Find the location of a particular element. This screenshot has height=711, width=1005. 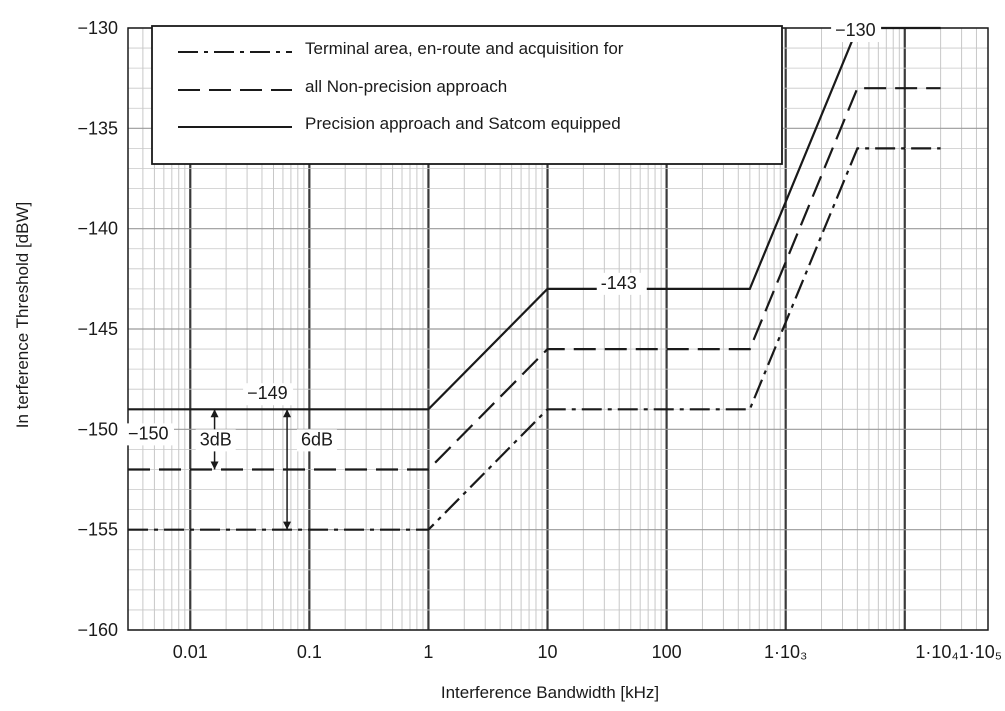

y-tick-label: −160 is located at coordinates (97, 630).